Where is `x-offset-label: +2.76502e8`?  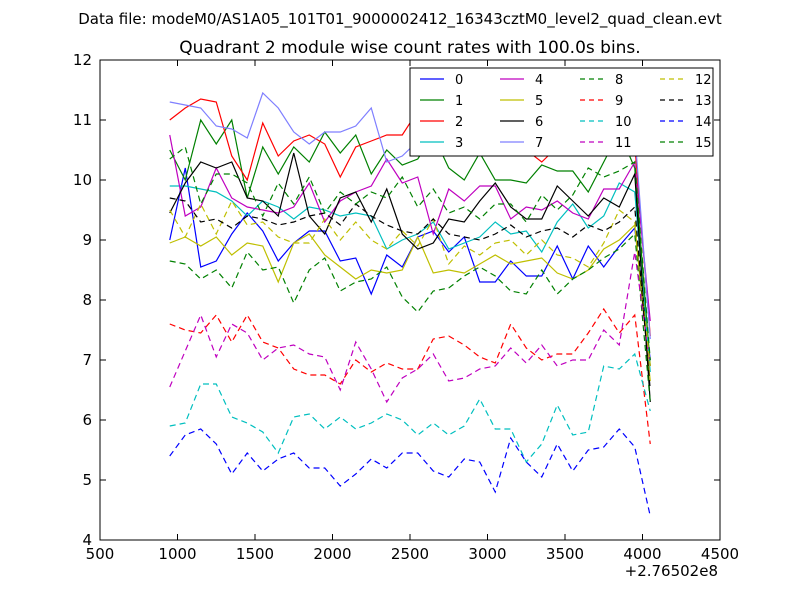 x-offset-label: +2.76502e8 is located at coordinates (671, 571).